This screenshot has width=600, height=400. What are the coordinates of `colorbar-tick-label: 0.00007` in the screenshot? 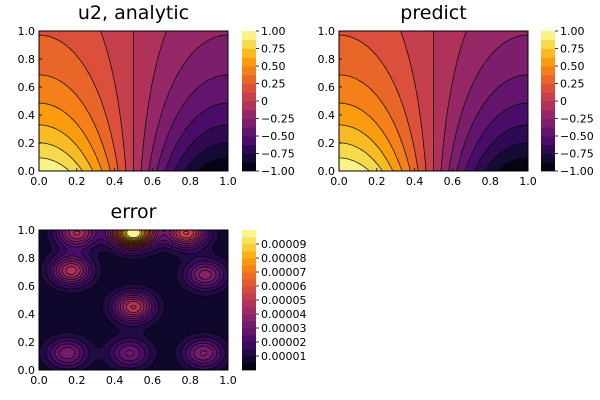 It's located at (284, 272).